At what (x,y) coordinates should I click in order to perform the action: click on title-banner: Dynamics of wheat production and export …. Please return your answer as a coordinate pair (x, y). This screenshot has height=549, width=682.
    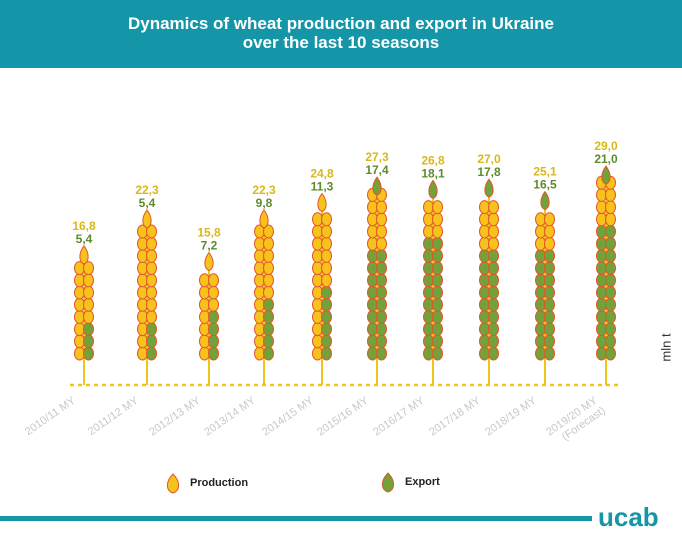
    Looking at the image, I should click on (341, 34).